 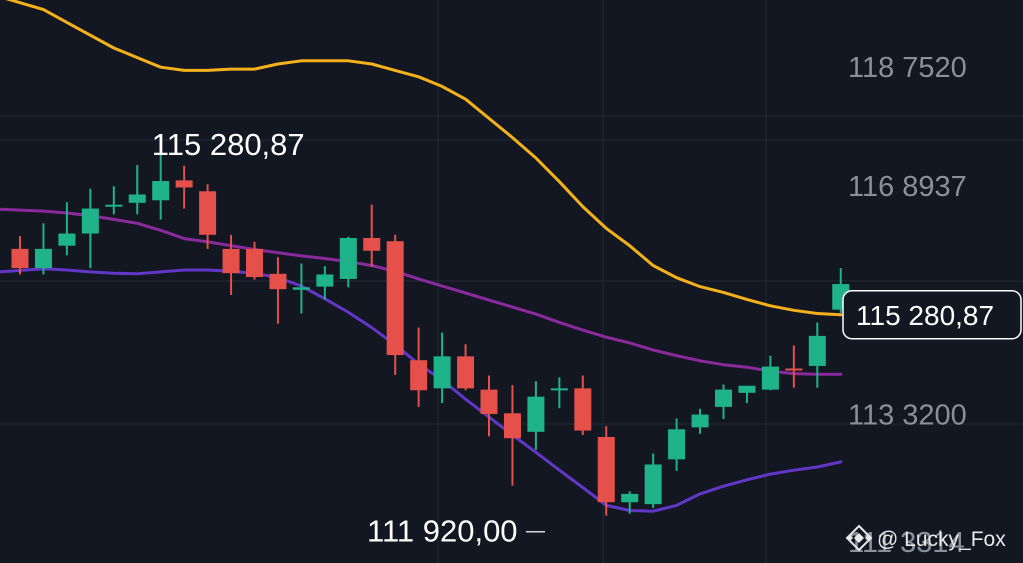 I want to click on low-price-annotation: 111 920,00, so click(x=442, y=531).